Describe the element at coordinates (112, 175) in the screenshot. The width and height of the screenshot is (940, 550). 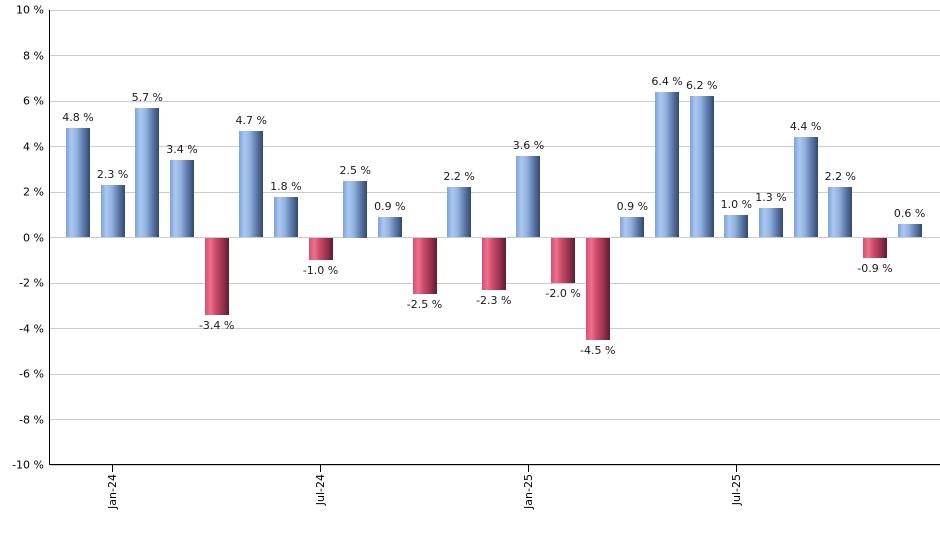
I see `bar-value-label: 2.3 %` at that location.